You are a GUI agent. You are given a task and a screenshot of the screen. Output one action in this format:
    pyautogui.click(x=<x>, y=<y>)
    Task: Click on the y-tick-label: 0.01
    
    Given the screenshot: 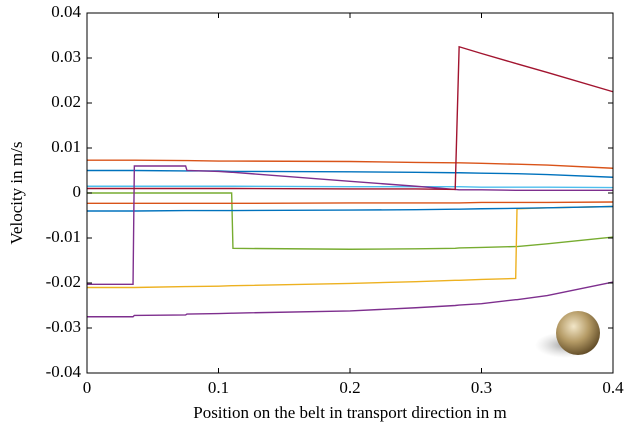 What is the action you would take?
    pyautogui.click(x=66, y=146)
    